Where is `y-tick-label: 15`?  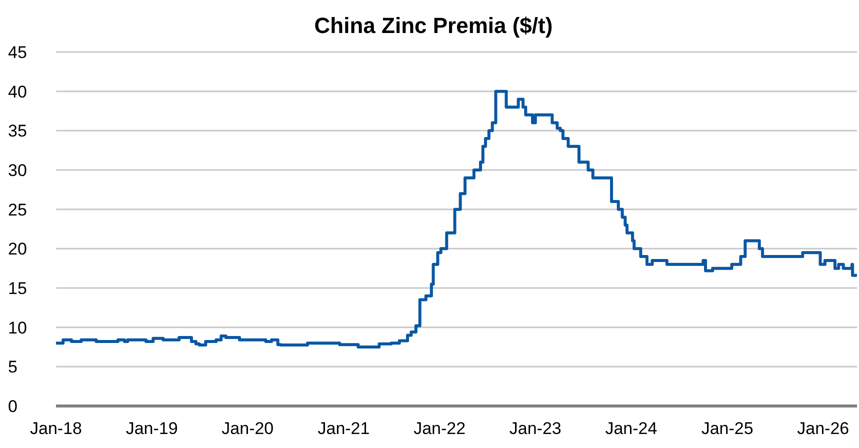 y-tick-label: 15 is located at coordinates (17, 288).